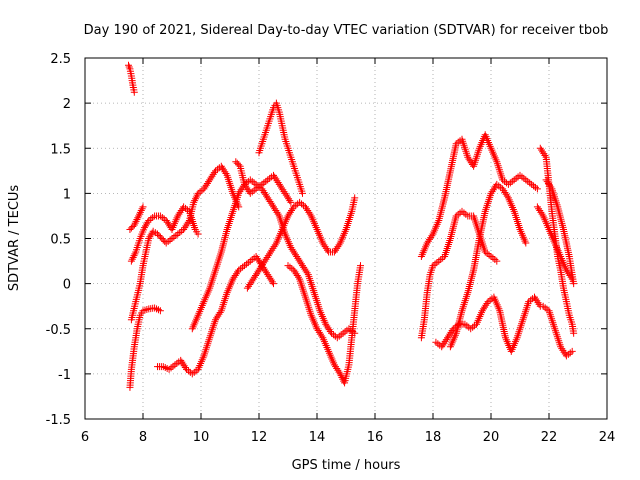 The width and height of the screenshot is (640, 480). Describe the element at coordinates (607, 437) in the screenshot. I see `x-tick-label: 24` at that location.